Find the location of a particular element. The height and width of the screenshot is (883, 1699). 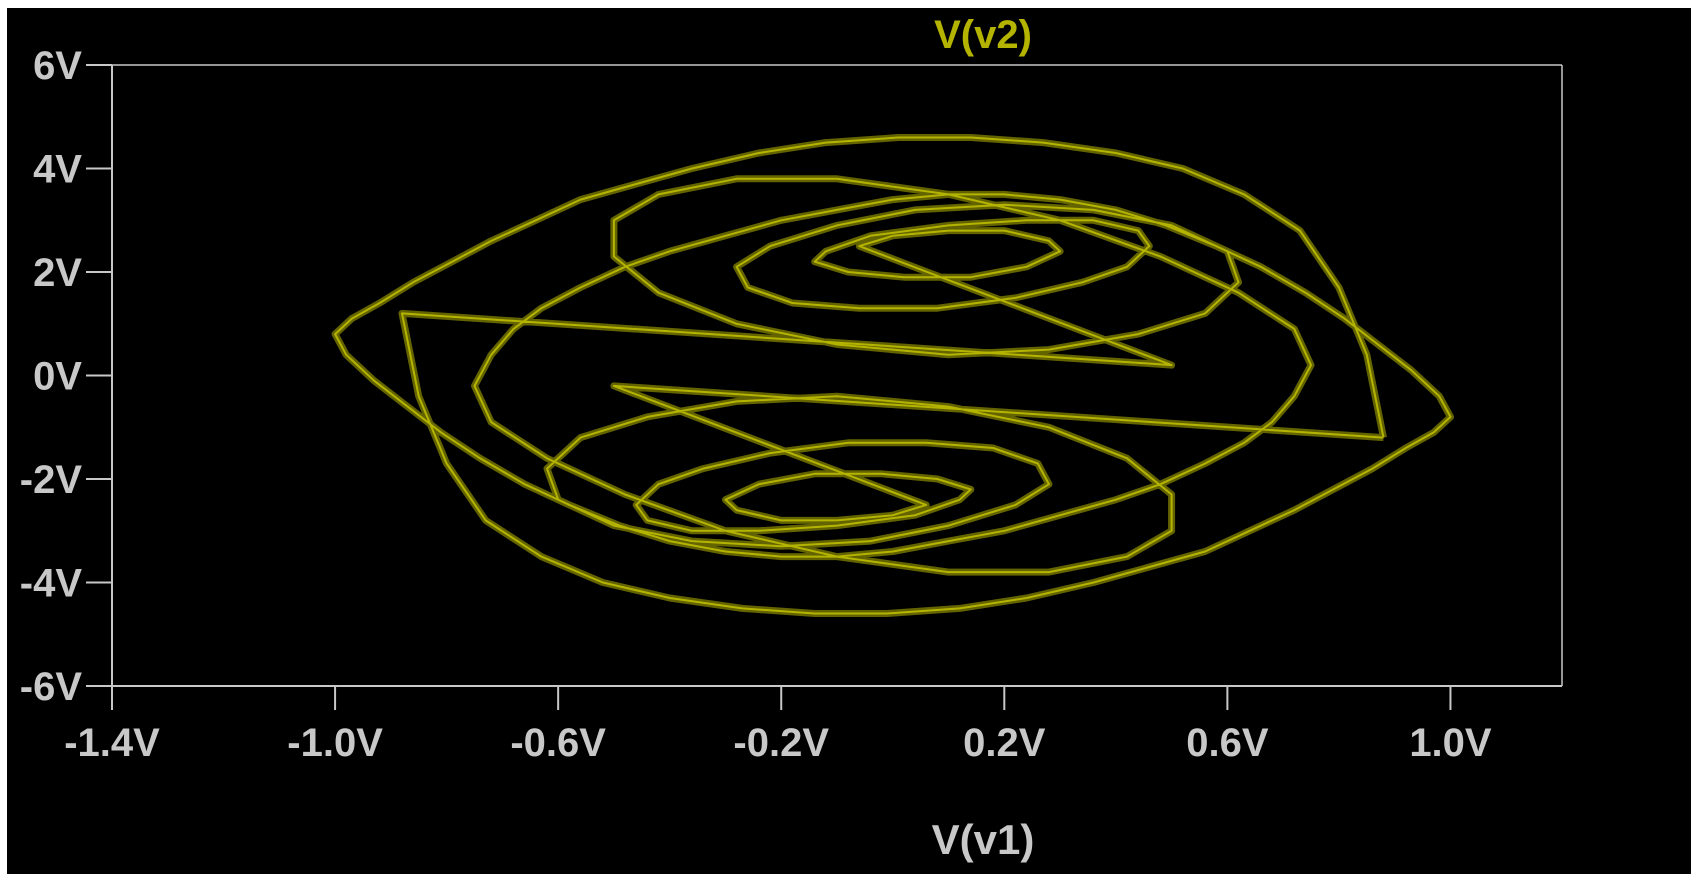

y-tick-label: 6V is located at coordinates (57, 66).